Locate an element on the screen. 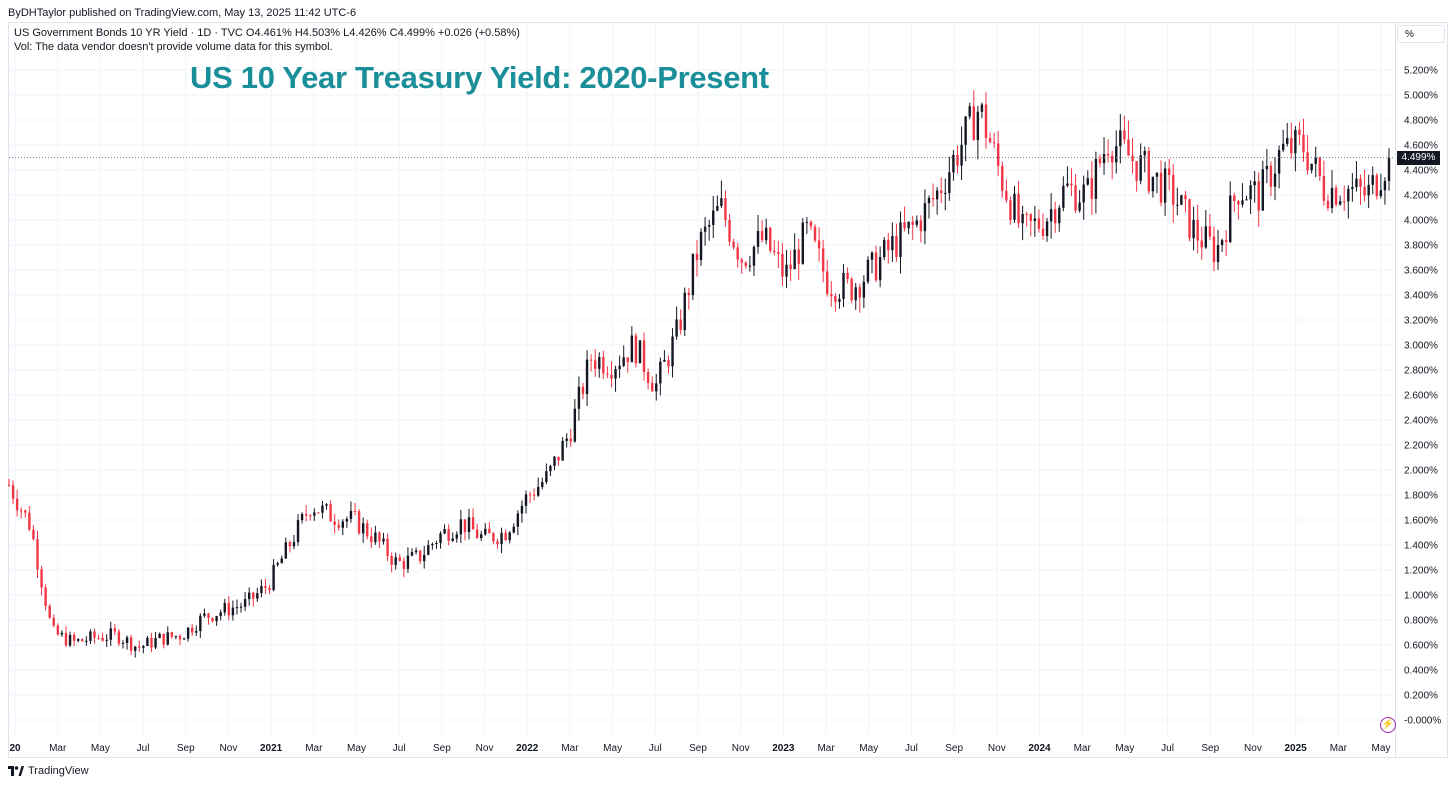 The image size is (1456, 785). y-tick-label: 2.800% is located at coordinates (1421, 371).